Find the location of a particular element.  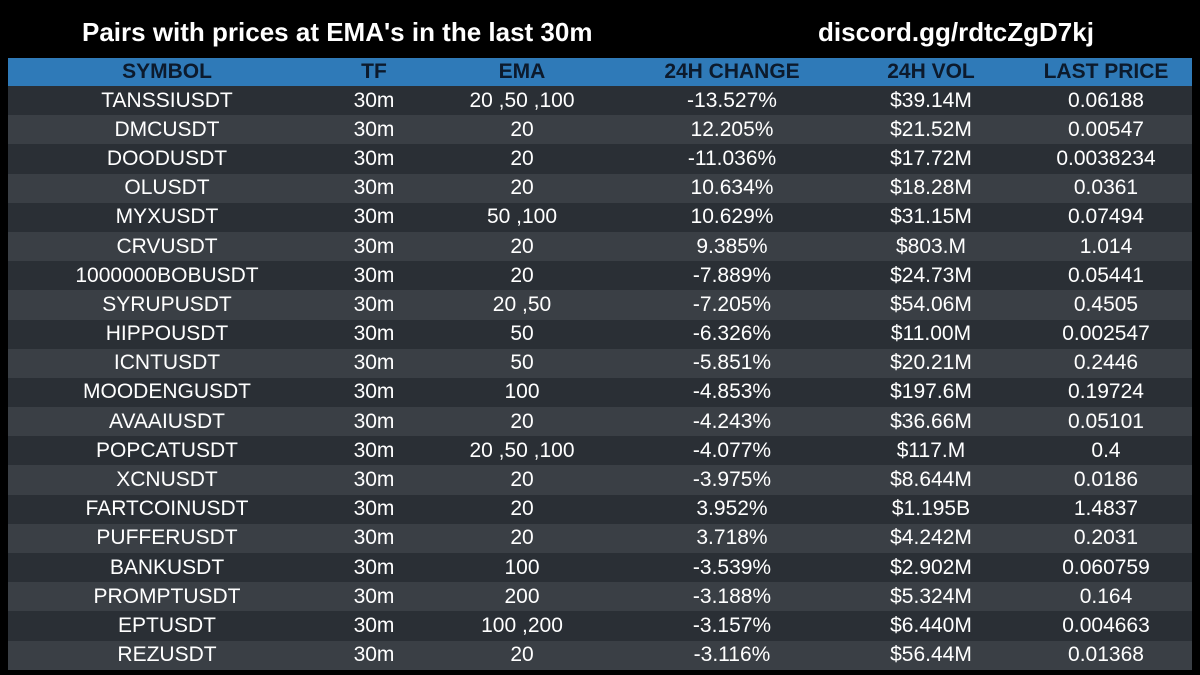

volume-cell: $2.902M is located at coordinates (931, 567).